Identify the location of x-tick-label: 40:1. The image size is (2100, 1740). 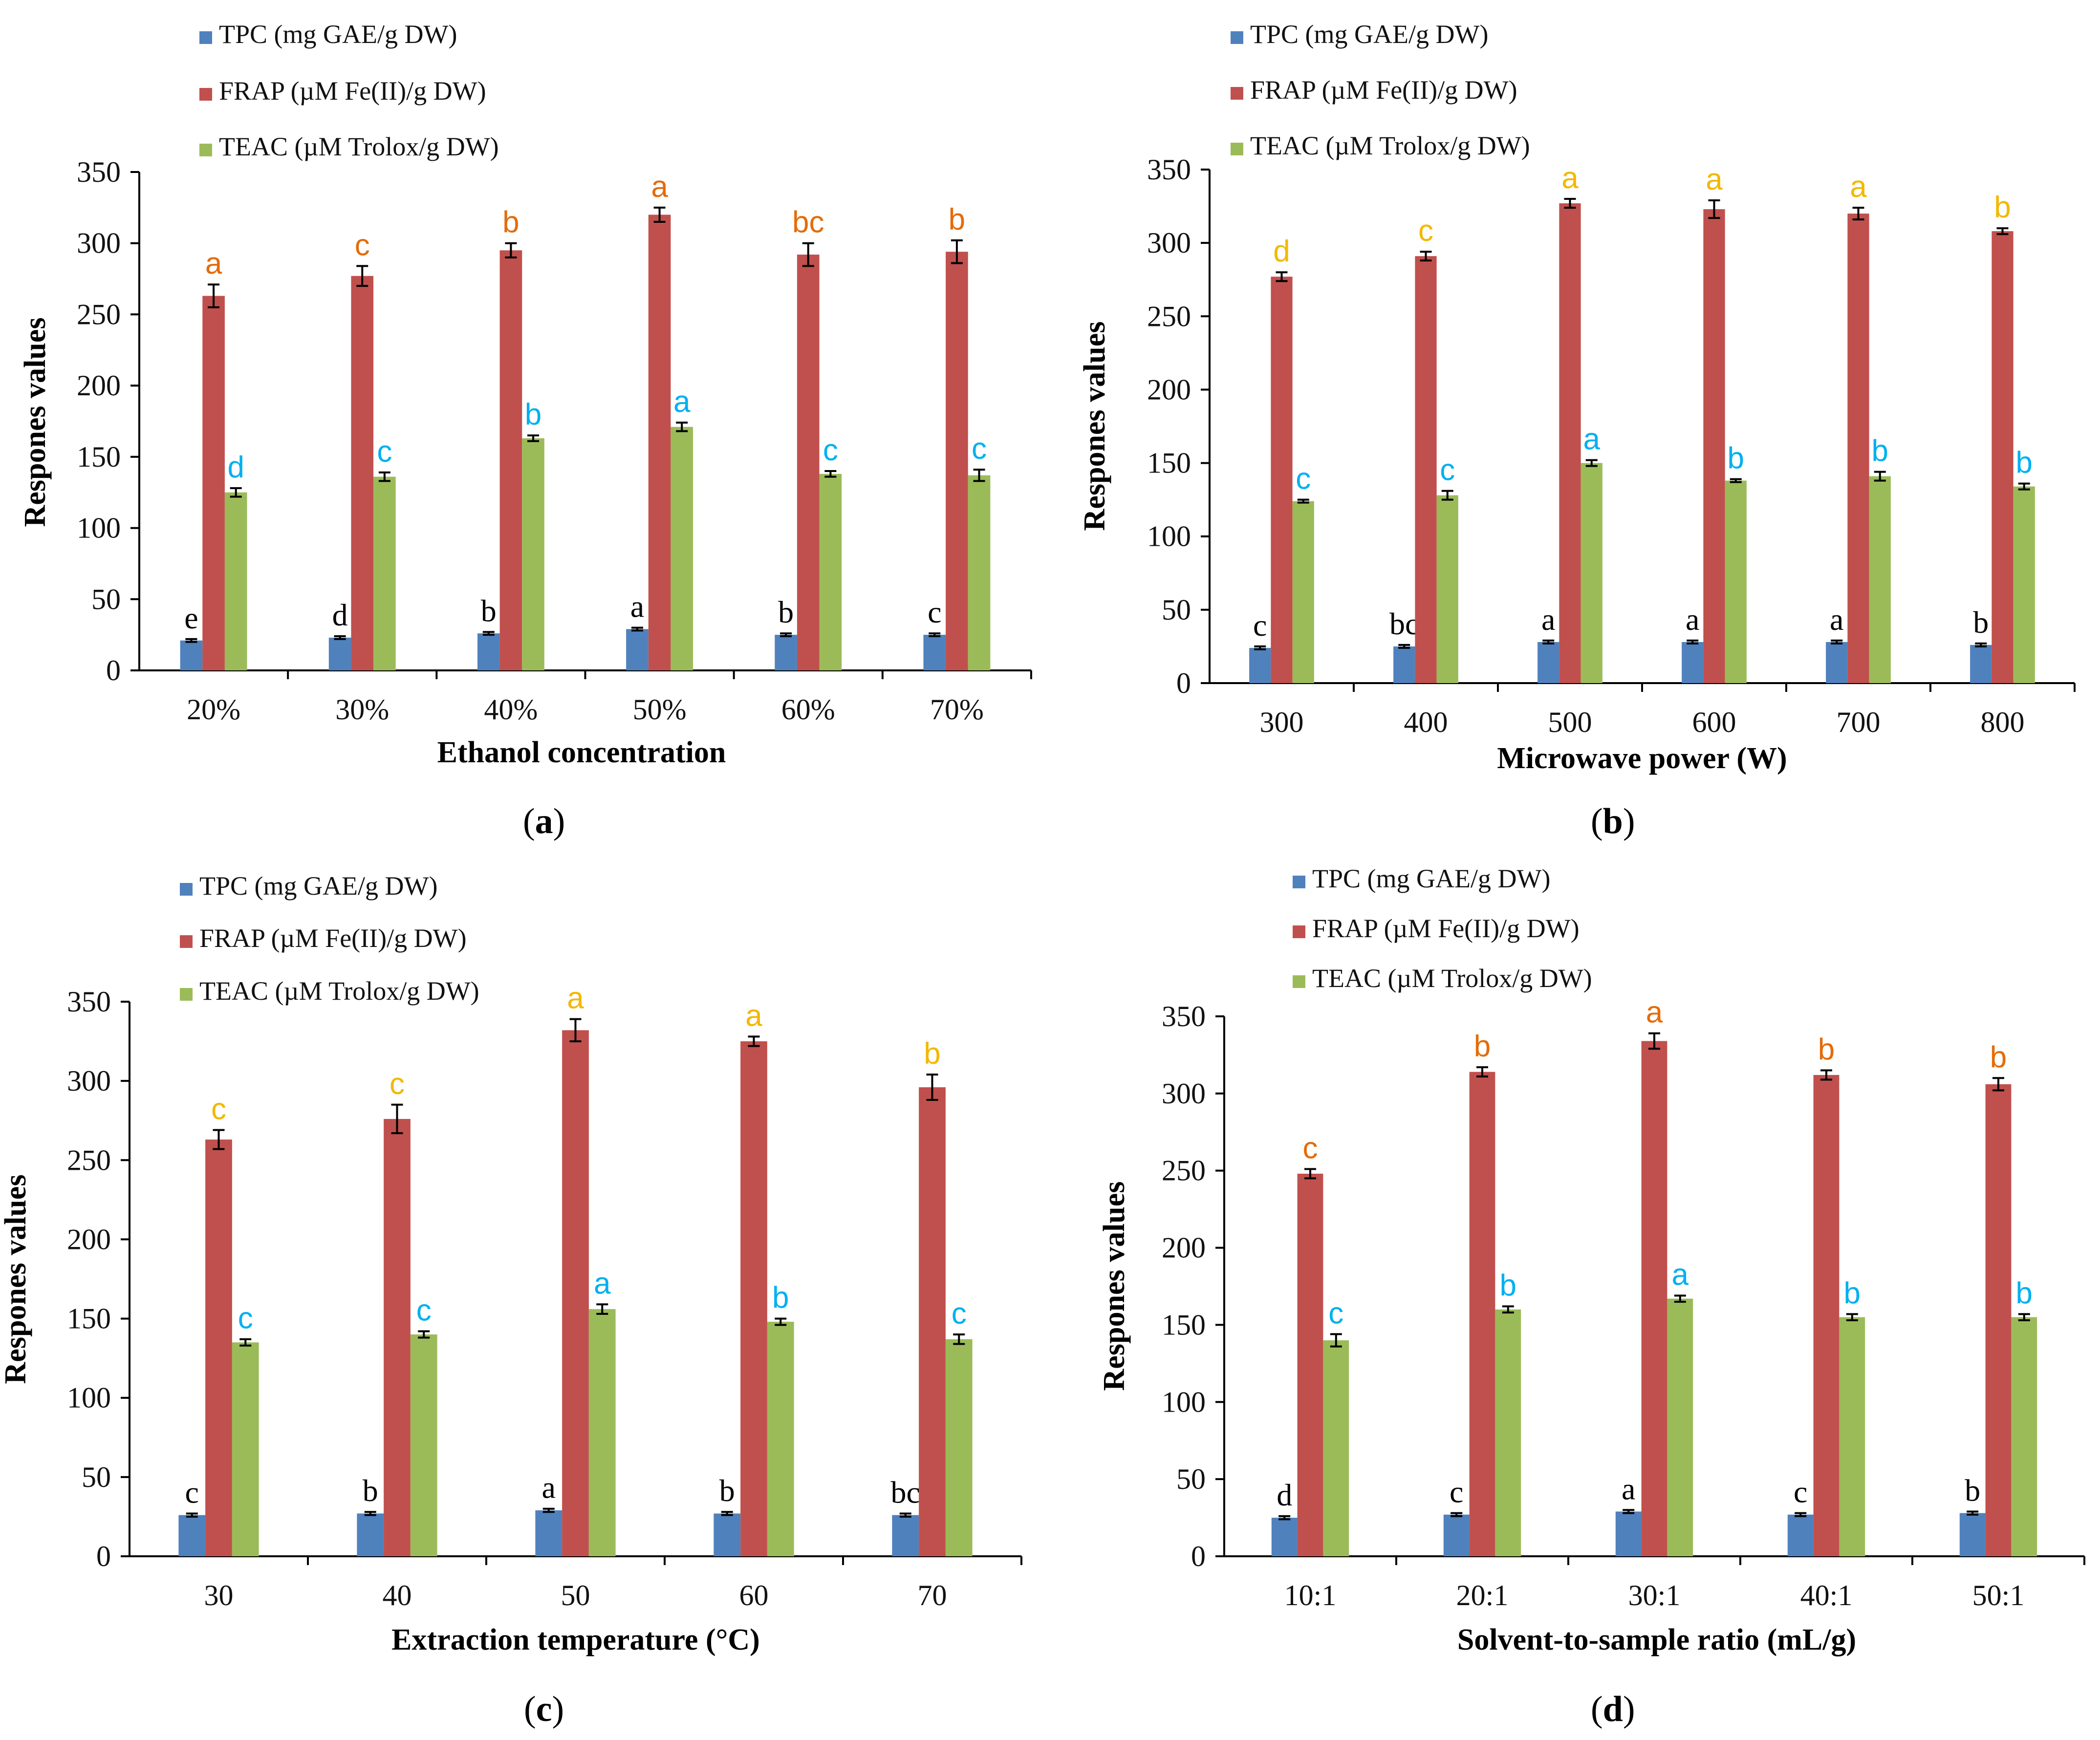
(1826, 1595).